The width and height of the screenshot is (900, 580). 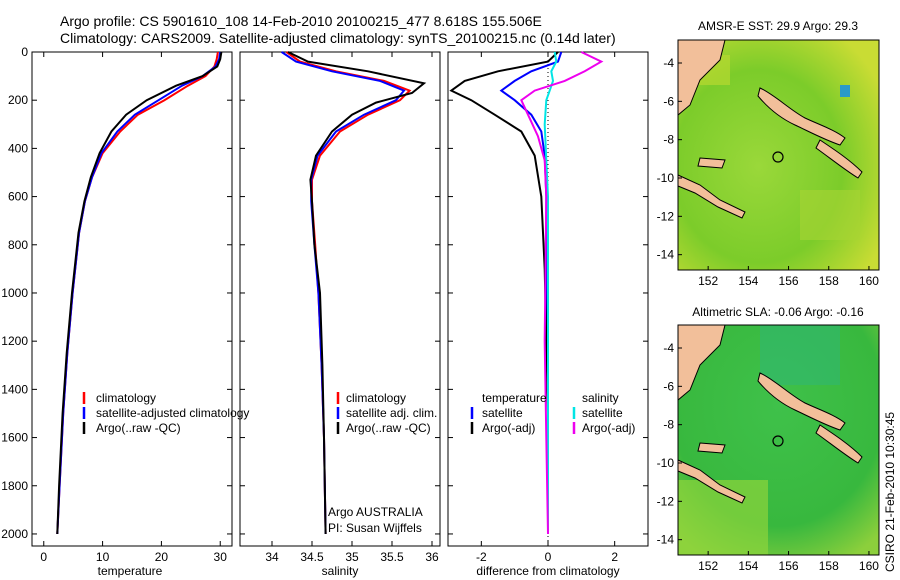 I want to click on y-tick-label: 1600, so click(x=14, y=438).